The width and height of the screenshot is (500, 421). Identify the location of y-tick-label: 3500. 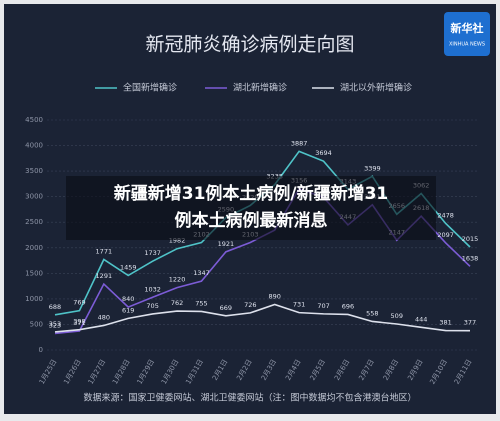
(34, 171).